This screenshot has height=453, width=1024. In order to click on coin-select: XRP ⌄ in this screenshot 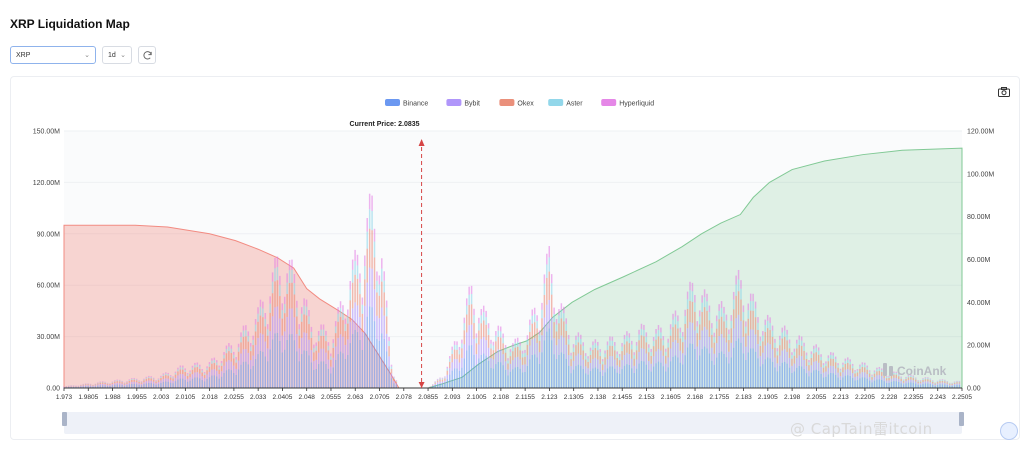, I will do `click(53, 55)`.